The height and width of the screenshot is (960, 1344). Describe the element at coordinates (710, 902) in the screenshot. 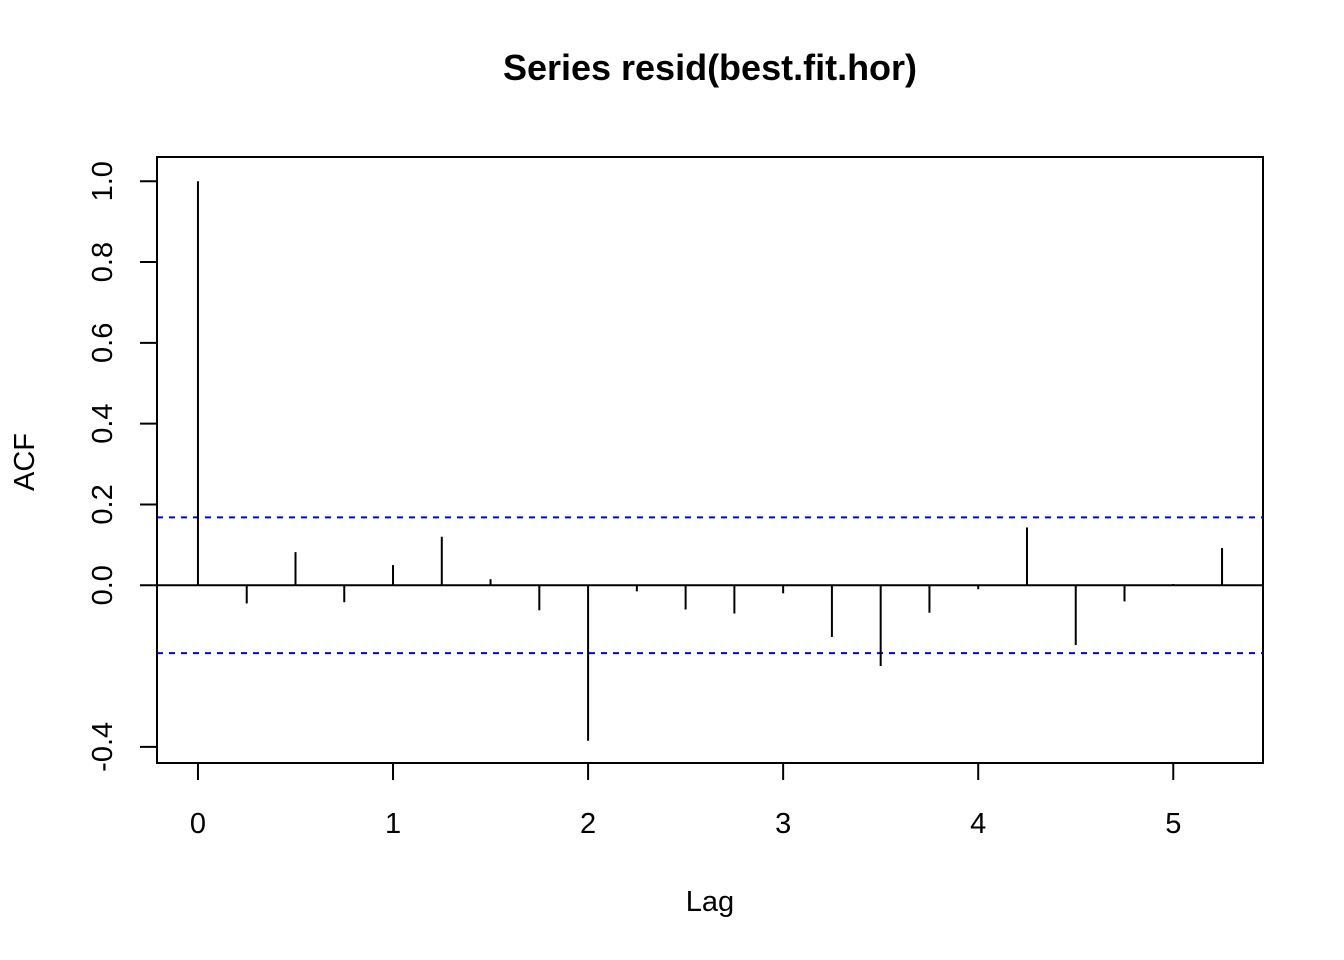

I see `x-axis-label: Lag` at that location.